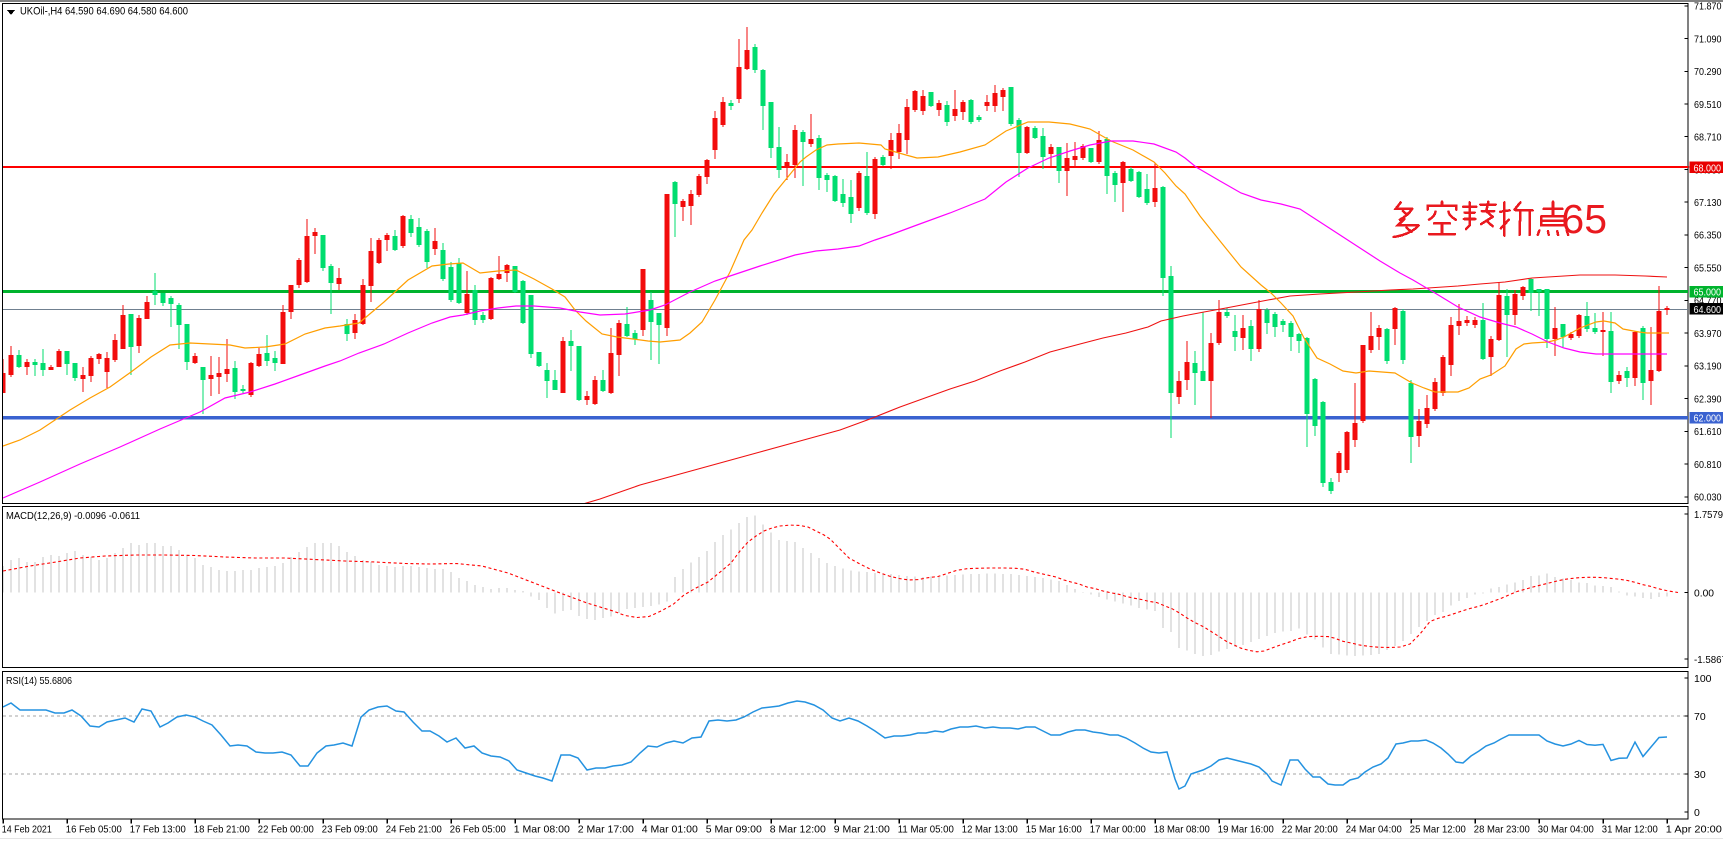 This screenshot has height=842, width=1723. What do you see at coordinates (1700, 717) in the screenshot?
I see `svg-text: 70` at bounding box center [1700, 717].